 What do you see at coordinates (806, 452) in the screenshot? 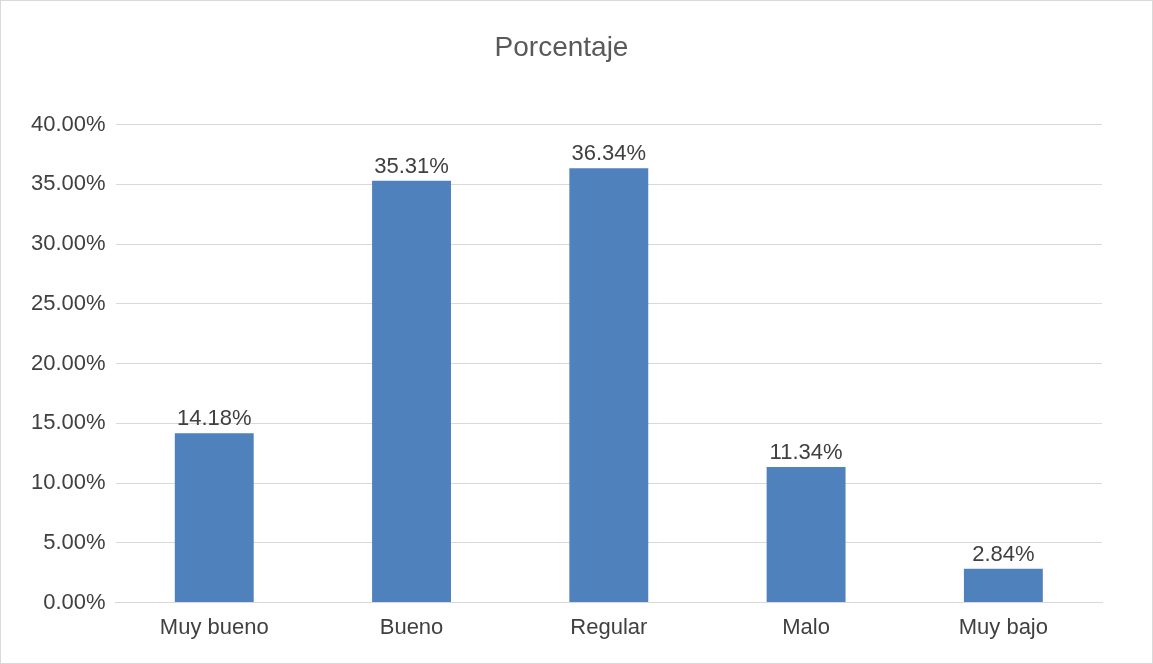
I see `data-label: 11.34%` at bounding box center [806, 452].